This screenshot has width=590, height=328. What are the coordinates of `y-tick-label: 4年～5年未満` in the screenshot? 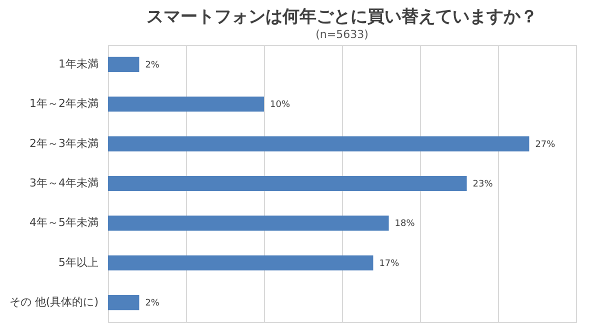 It's located at (64, 223).